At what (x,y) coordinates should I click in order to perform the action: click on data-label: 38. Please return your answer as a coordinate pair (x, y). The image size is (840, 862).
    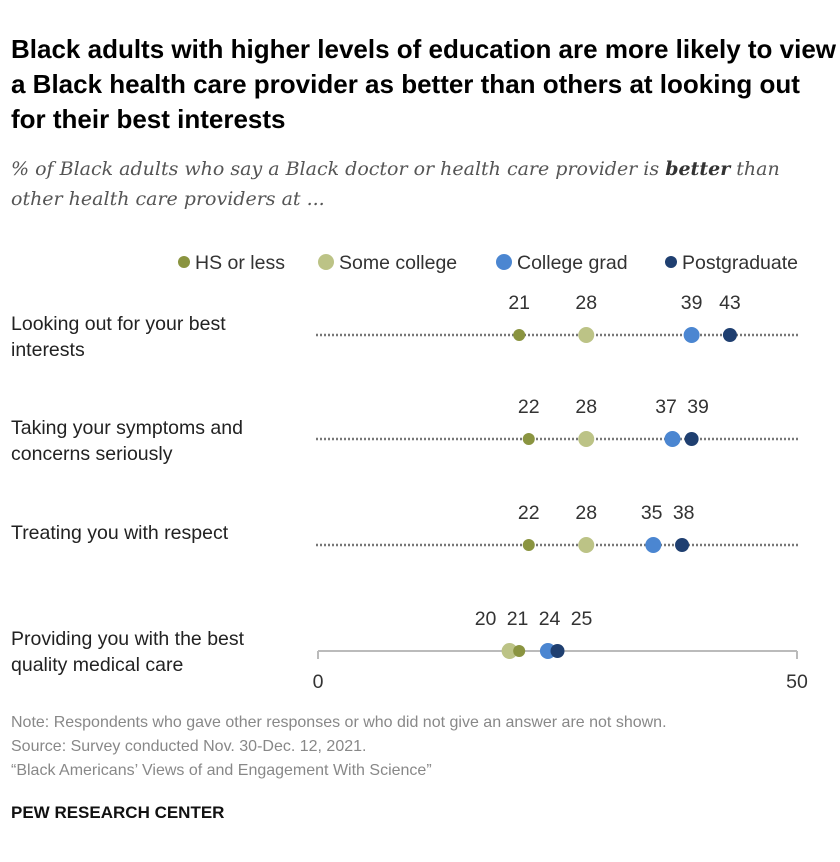
    Looking at the image, I should click on (684, 513).